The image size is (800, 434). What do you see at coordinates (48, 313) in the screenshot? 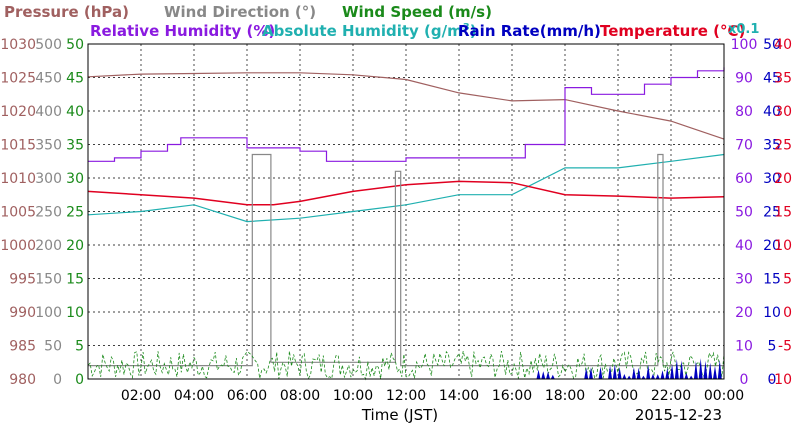
I see `tick-wind-direction: 100` at bounding box center [48, 313].